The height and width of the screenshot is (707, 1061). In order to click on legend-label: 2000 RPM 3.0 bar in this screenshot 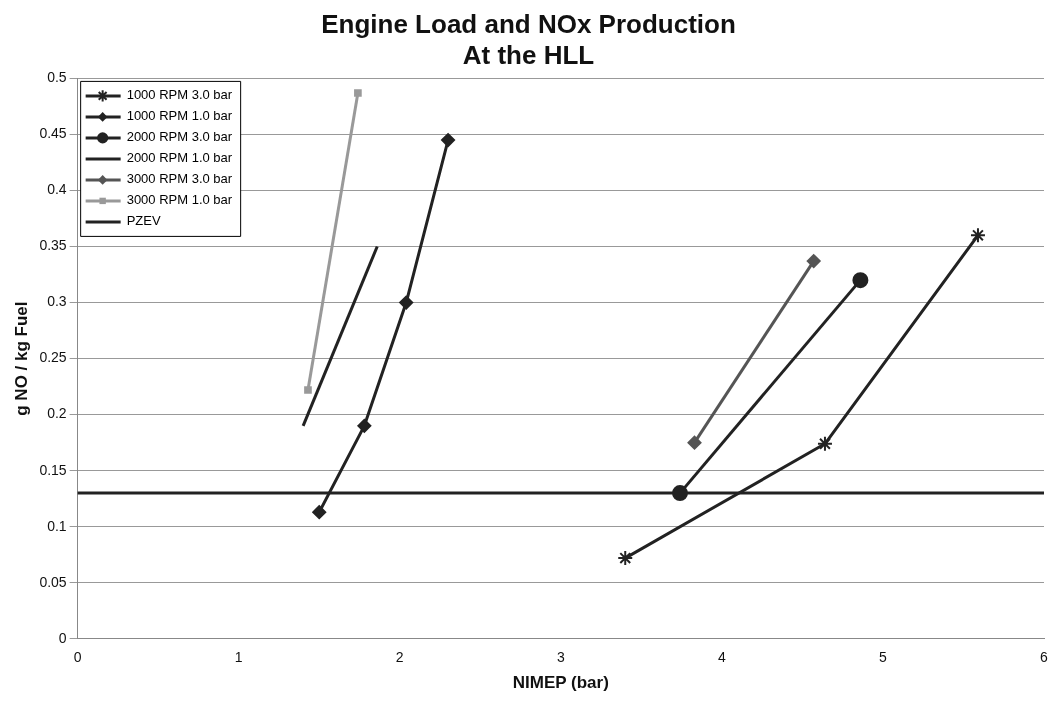, I will do `click(179, 137)`.